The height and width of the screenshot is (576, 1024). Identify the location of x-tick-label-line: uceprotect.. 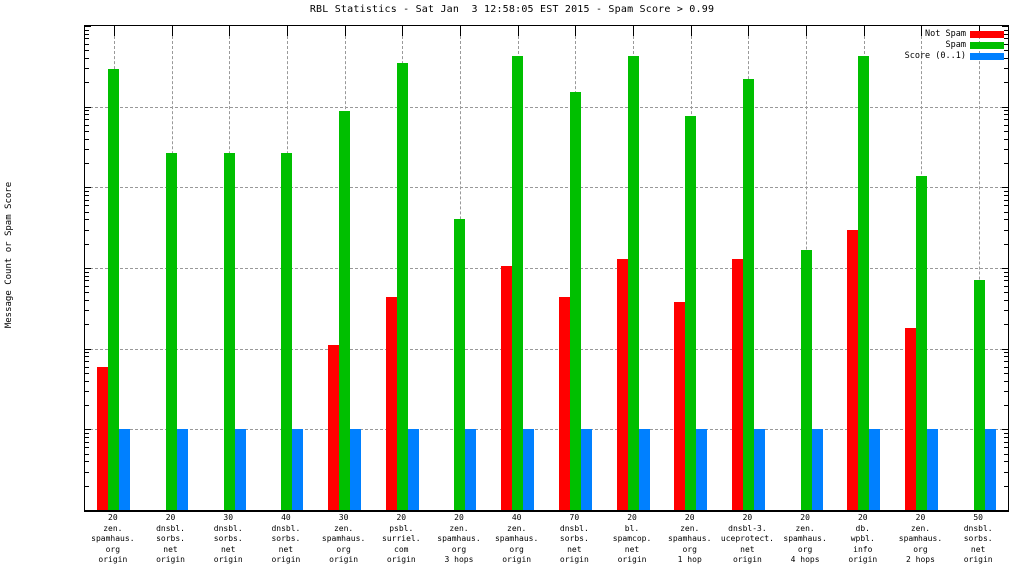
(747, 538).